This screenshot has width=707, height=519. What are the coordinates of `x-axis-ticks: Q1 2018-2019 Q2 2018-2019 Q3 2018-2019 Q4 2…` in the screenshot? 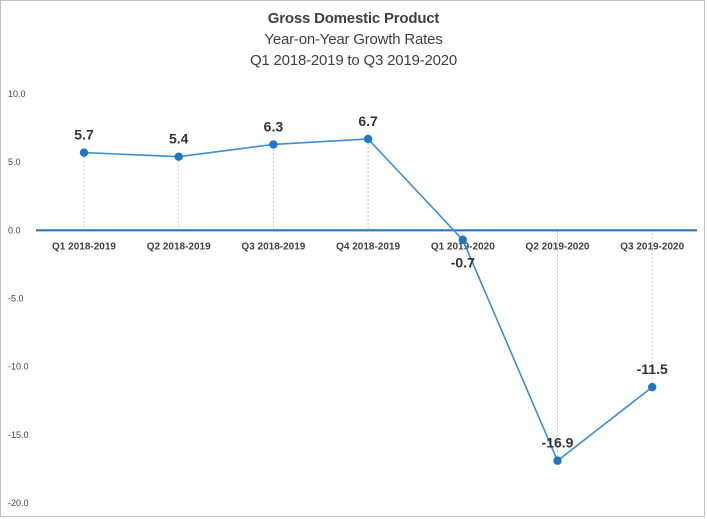 It's located at (368, 246).